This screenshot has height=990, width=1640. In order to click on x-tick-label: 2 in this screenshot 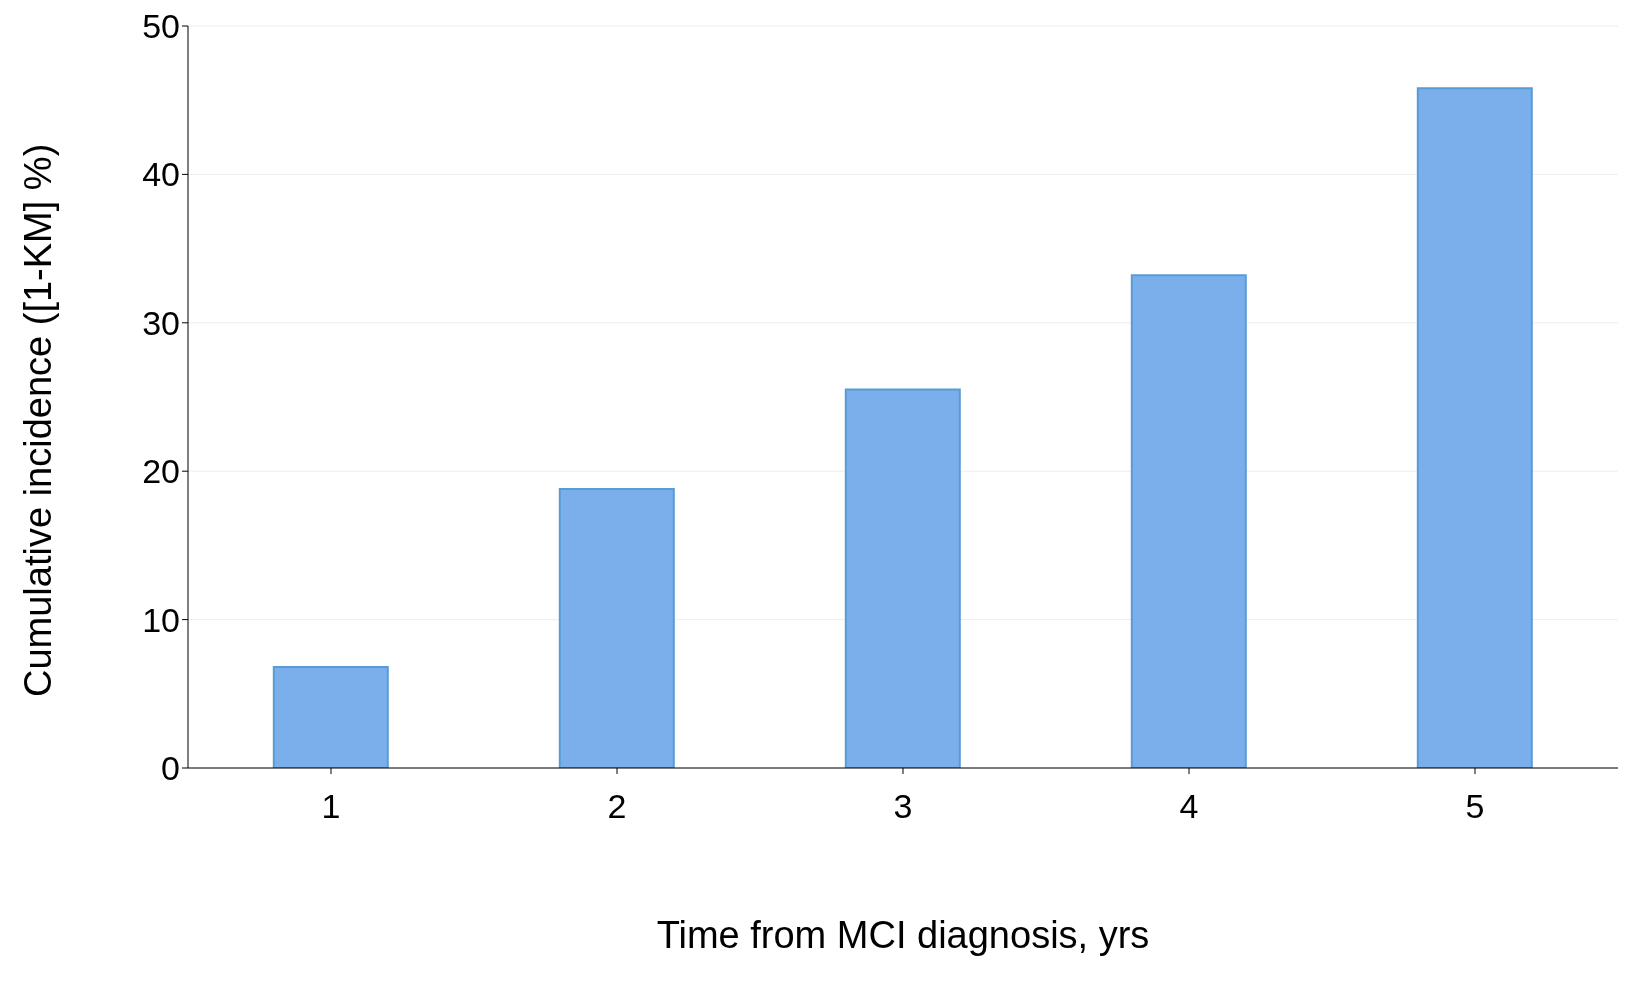, I will do `click(617, 806)`.